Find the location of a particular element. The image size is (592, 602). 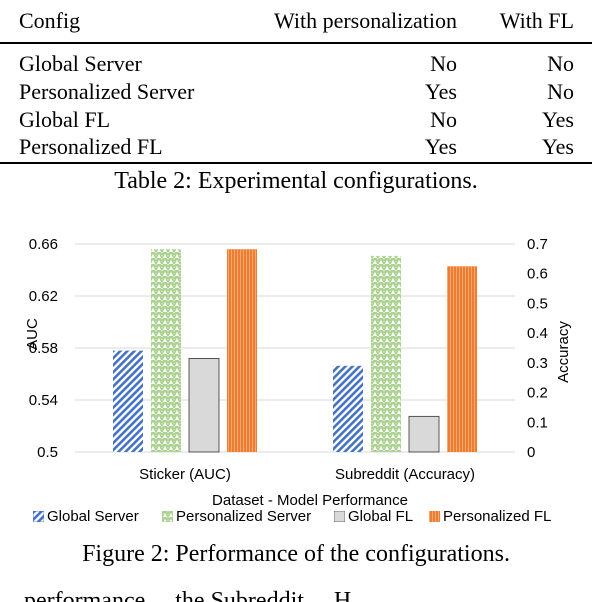

y-tick-label: 0.54 is located at coordinates (43, 400).